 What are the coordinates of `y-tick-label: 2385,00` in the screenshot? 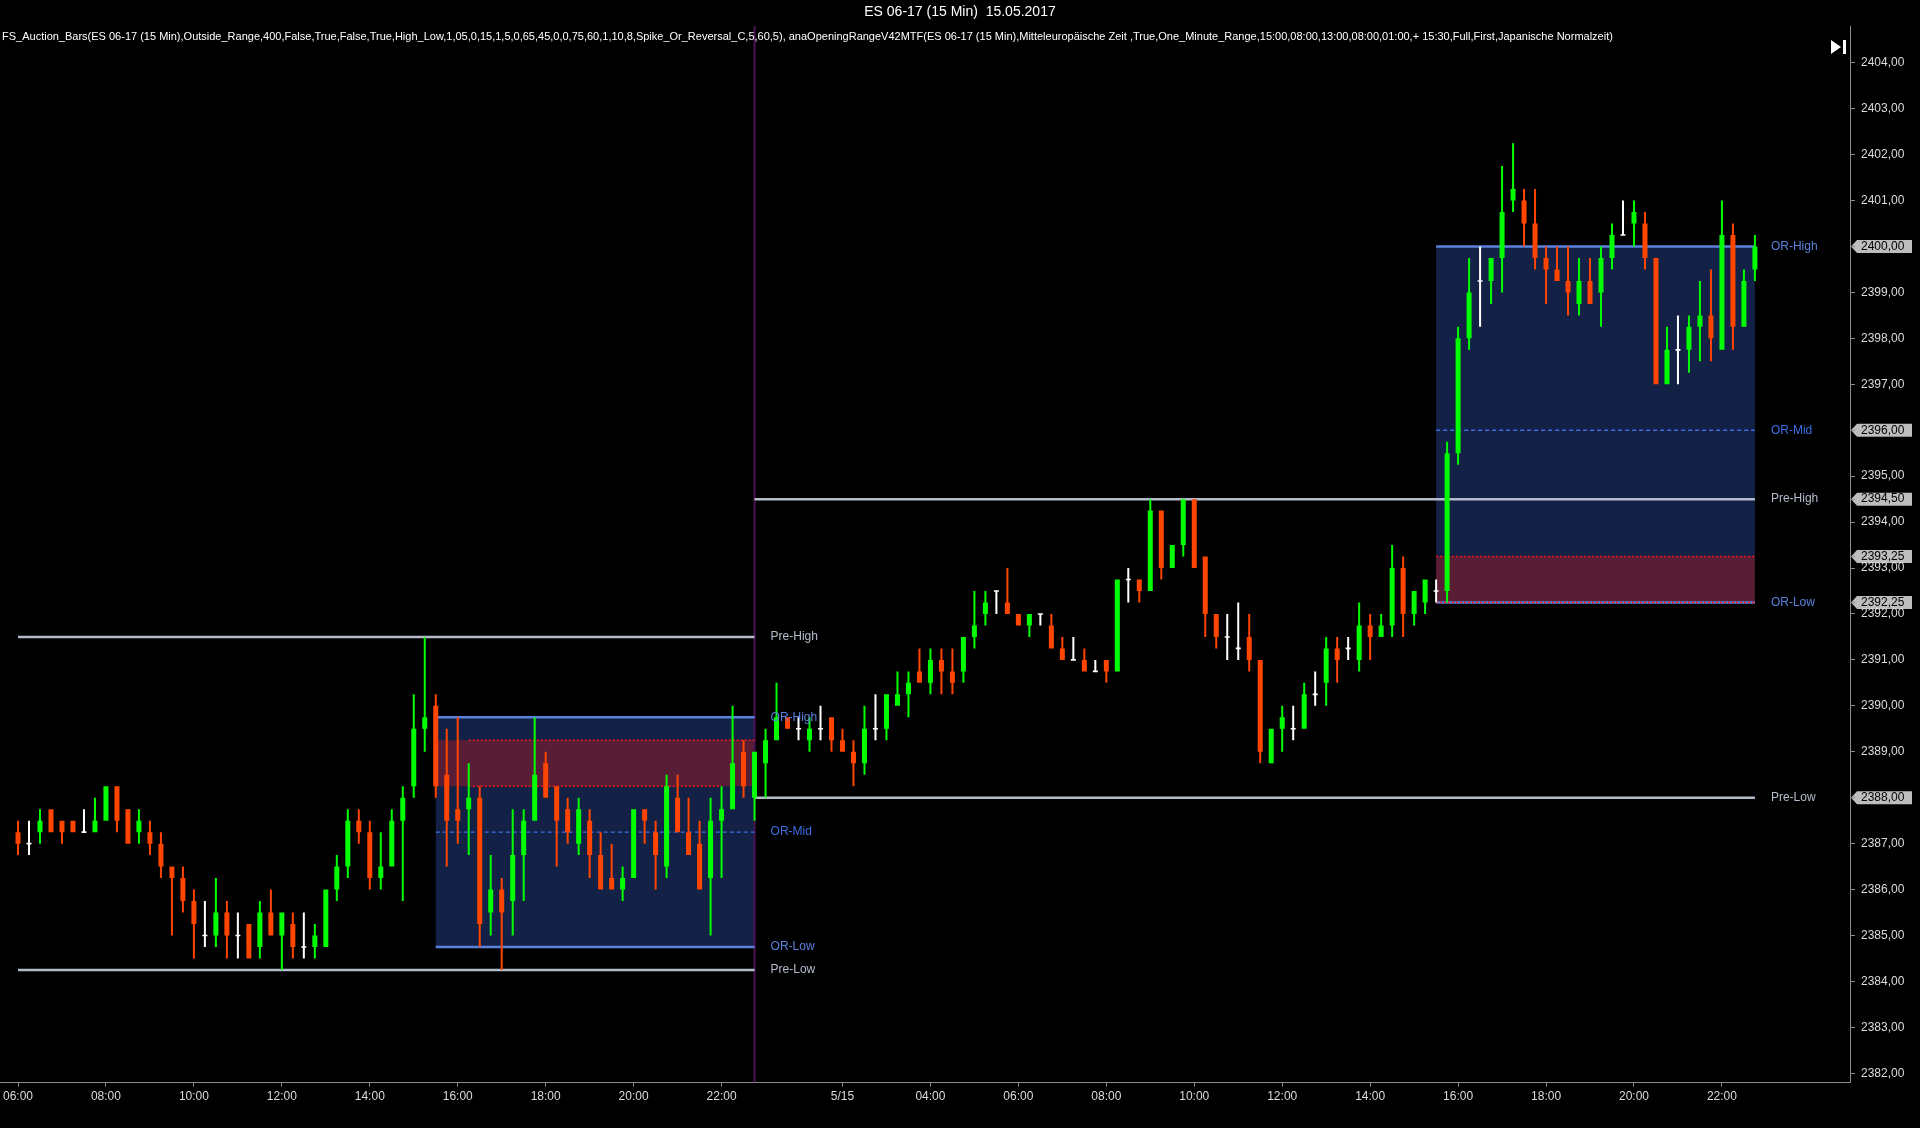 It's located at (1883, 934).